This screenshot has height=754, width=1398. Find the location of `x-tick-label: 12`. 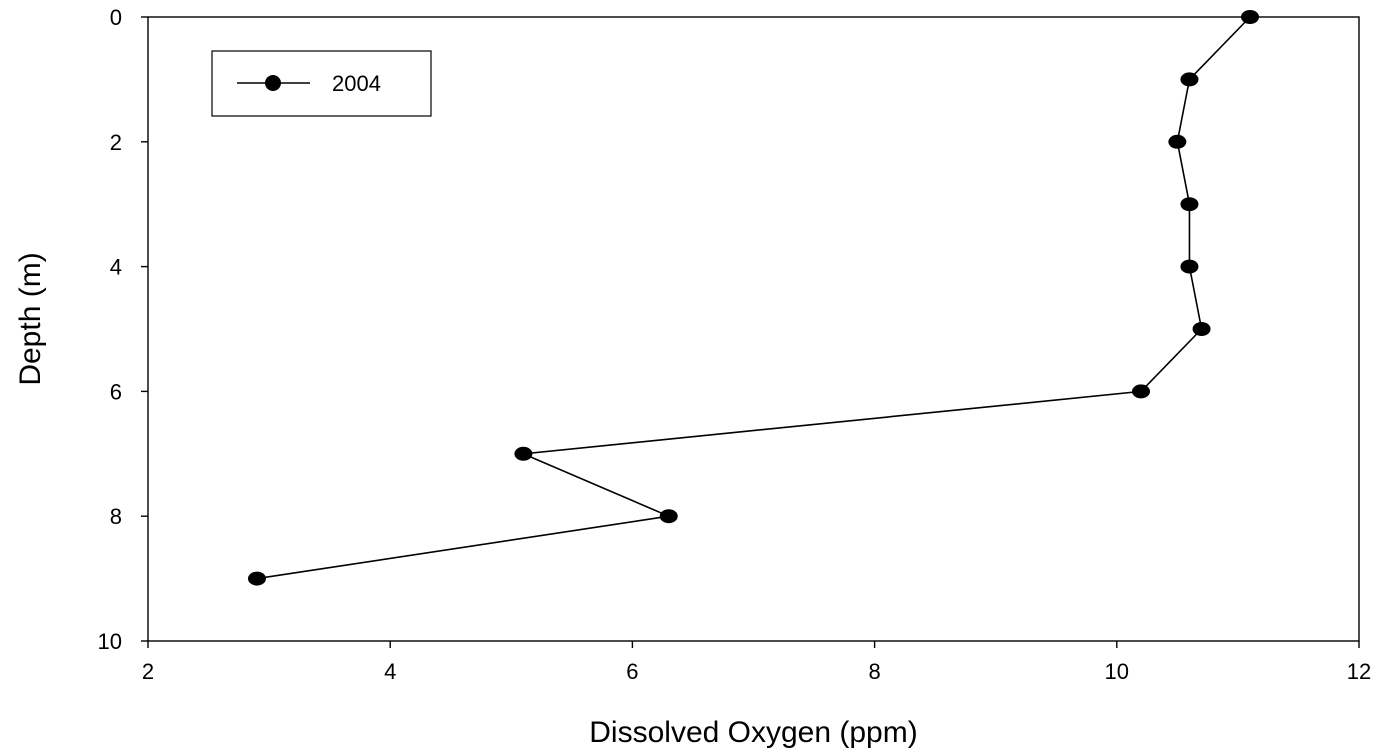

x-tick-label: 12 is located at coordinates (1359, 671).